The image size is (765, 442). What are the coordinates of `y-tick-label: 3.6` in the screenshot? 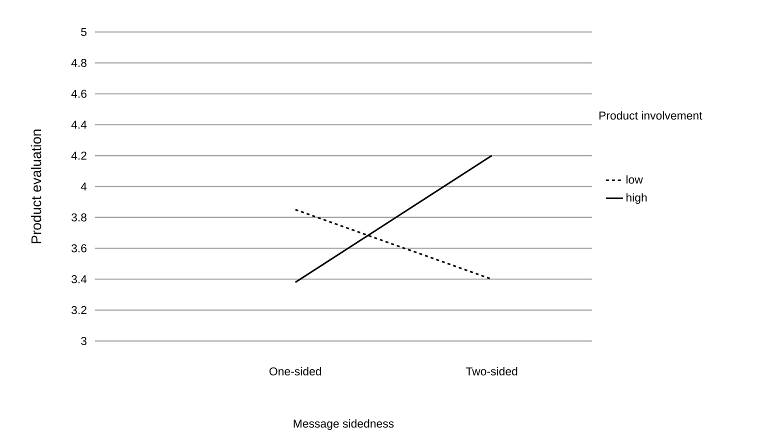 It's located at (78, 248).